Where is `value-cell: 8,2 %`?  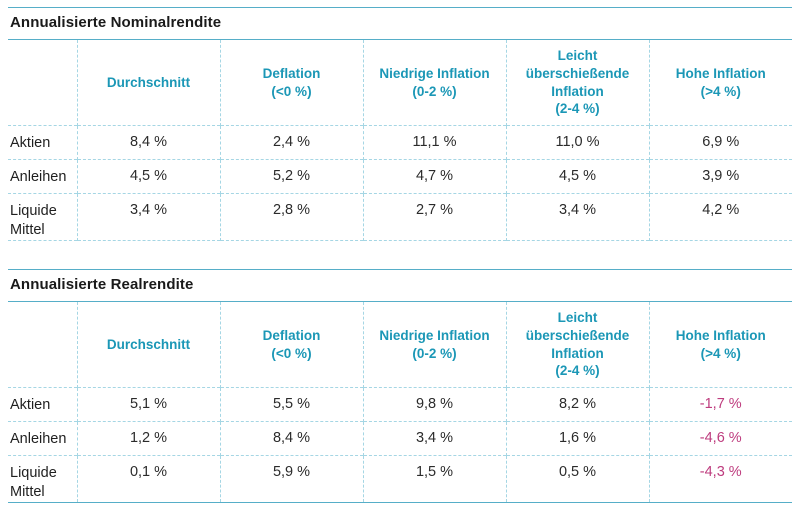
value-cell: 8,2 % is located at coordinates (577, 404).